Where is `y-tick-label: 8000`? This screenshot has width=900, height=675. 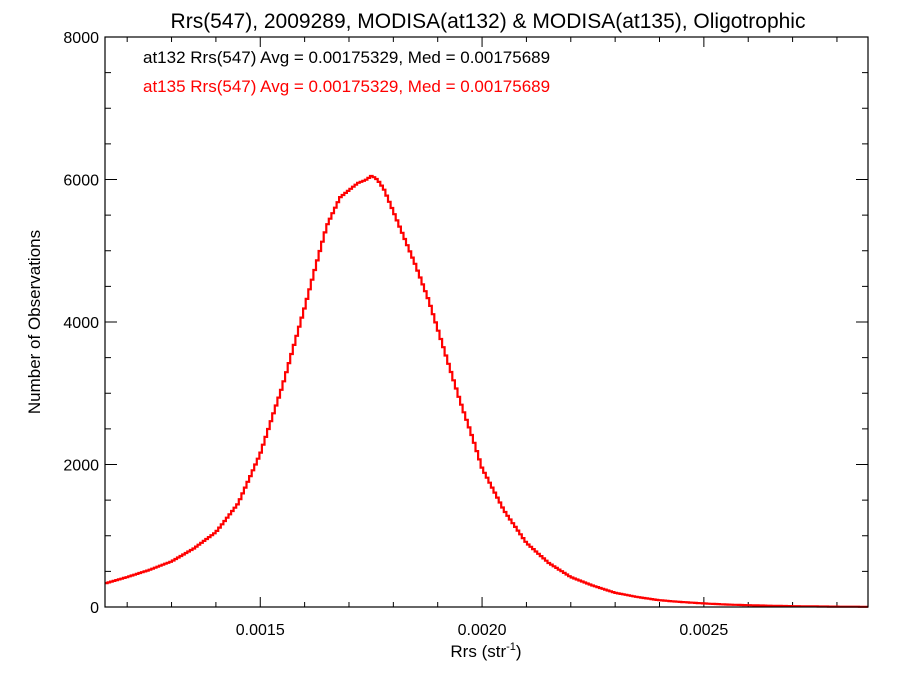 y-tick-label: 8000 is located at coordinates (81, 38).